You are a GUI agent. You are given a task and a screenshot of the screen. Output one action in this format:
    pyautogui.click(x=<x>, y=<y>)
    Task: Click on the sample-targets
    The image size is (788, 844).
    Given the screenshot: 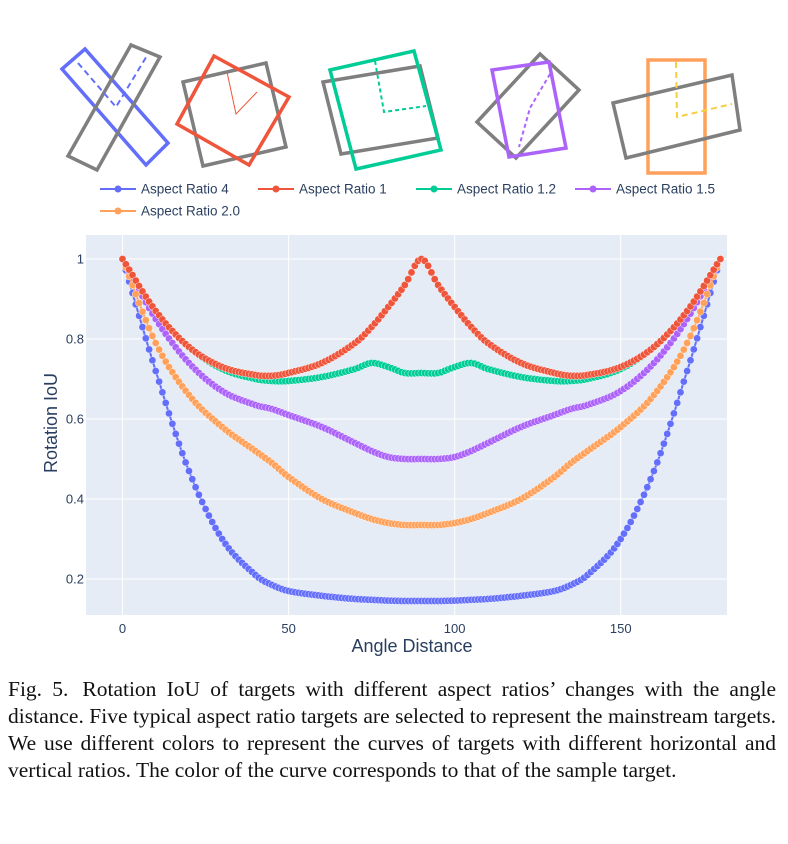 What is the action you would take?
    pyautogui.click(x=400, y=108)
    